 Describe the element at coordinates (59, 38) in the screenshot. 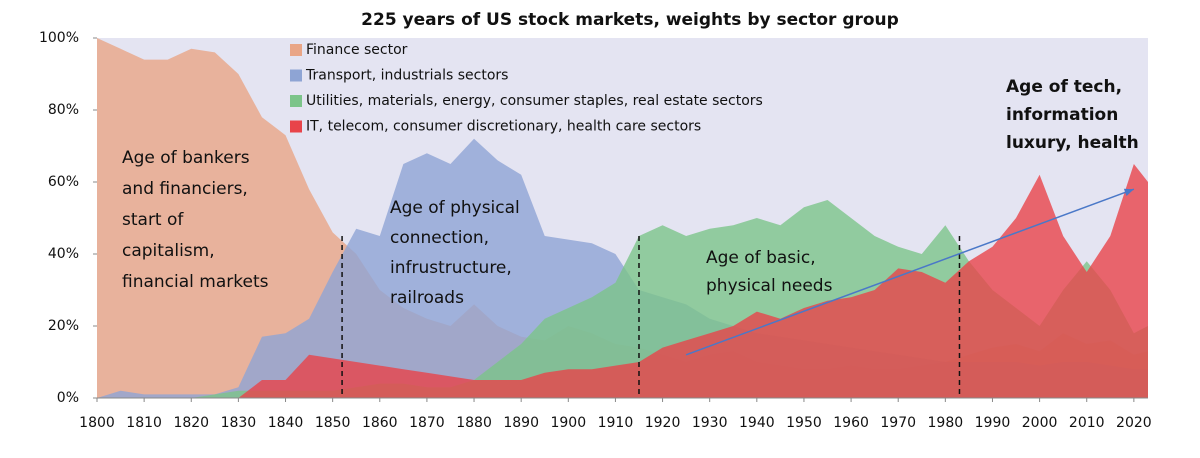

I see `y-tick-label: 100%` at that location.